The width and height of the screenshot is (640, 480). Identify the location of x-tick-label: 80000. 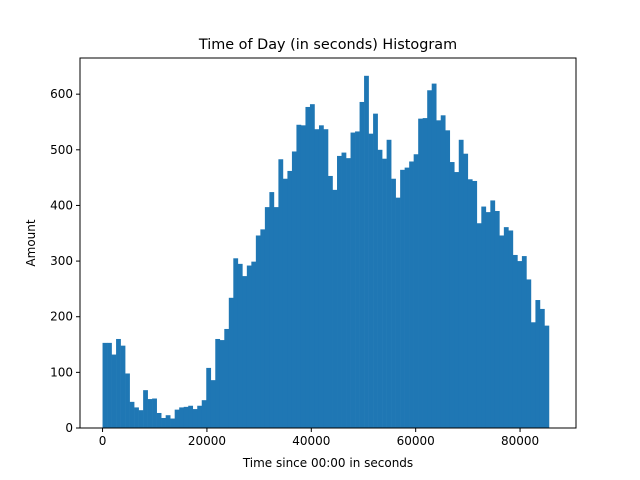
(520, 441).